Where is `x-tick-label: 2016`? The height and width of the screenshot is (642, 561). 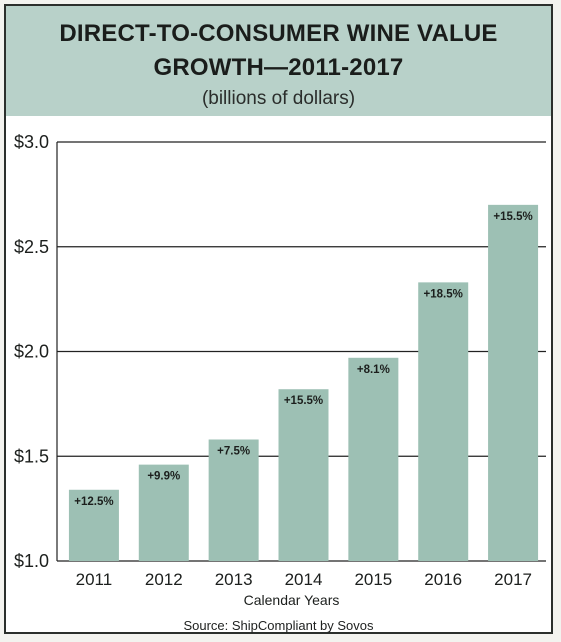
x-tick-label: 2016 is located at coordinates (443, 579).